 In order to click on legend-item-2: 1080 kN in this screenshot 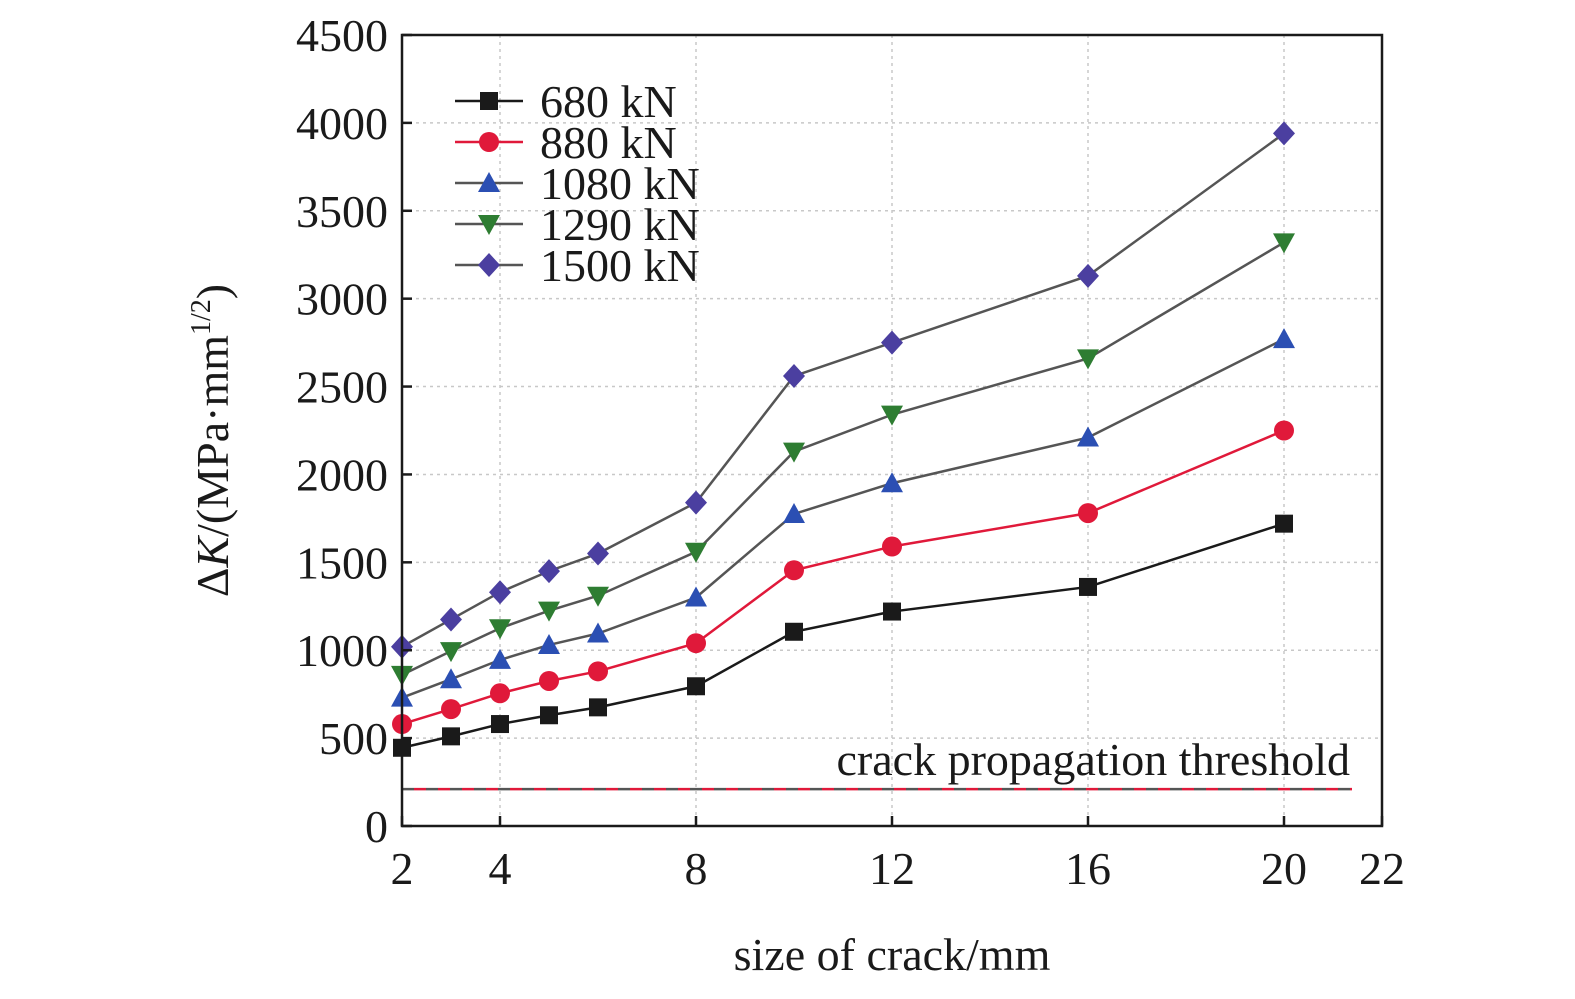, I will do `click(577, 183)`.